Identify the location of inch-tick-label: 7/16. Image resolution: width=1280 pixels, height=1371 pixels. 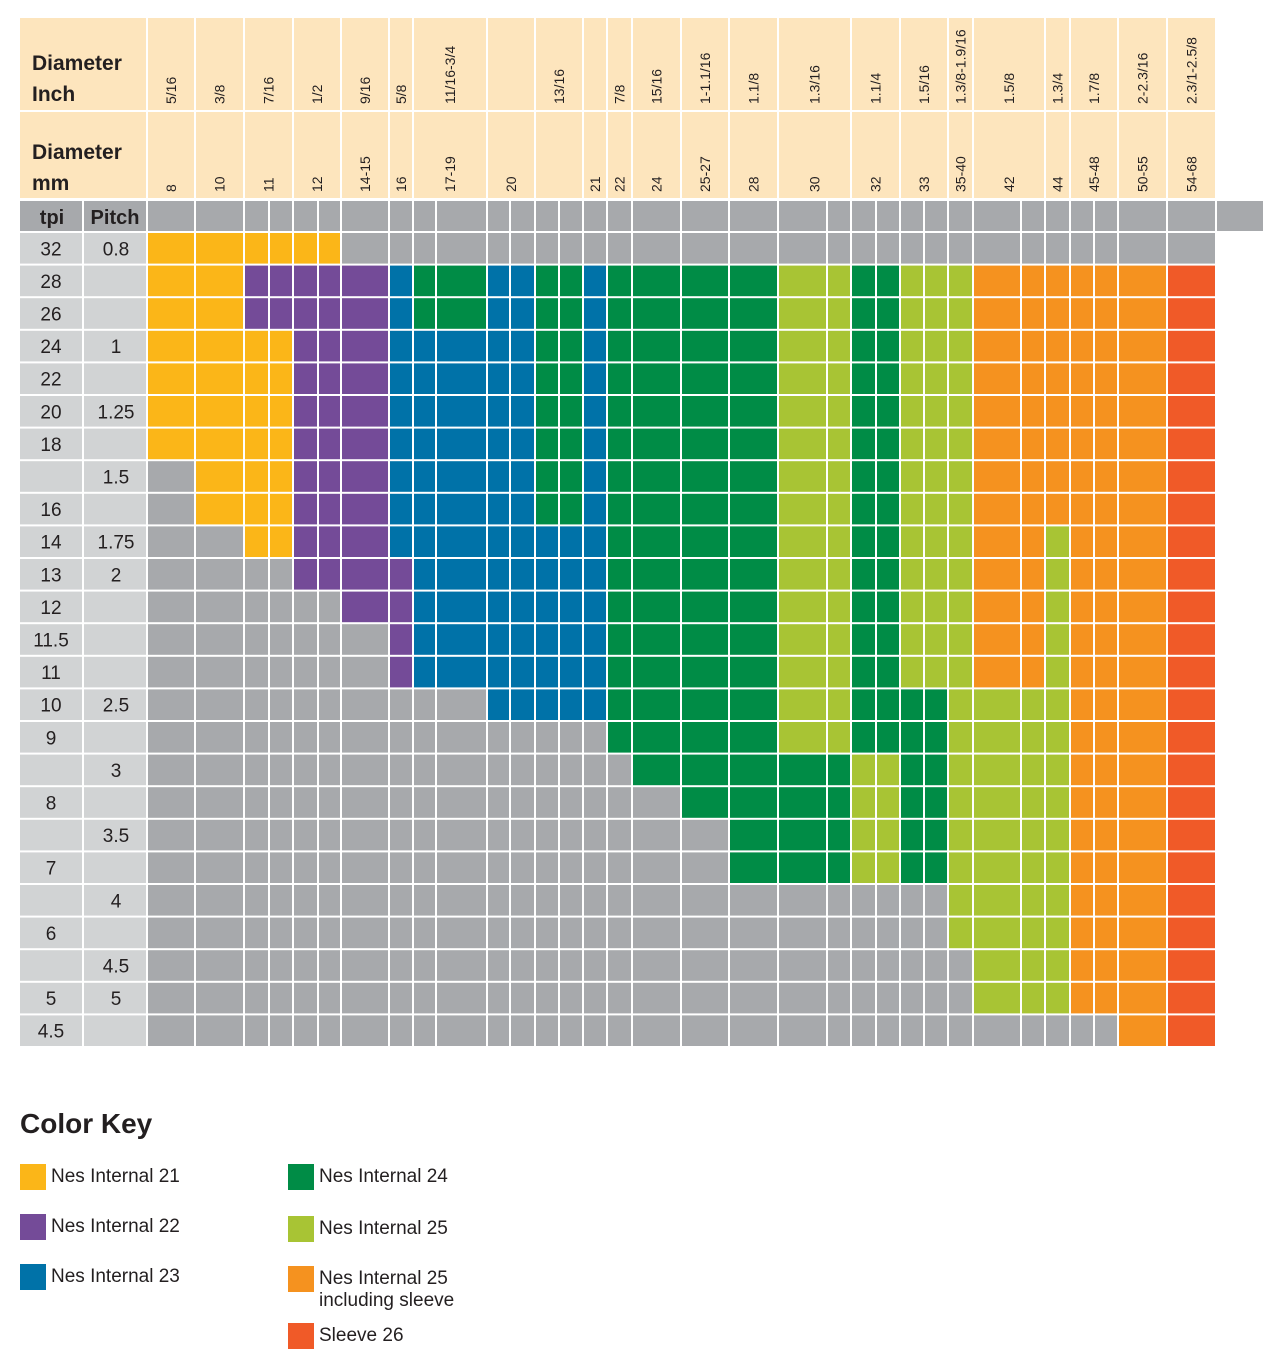
(269, 90).